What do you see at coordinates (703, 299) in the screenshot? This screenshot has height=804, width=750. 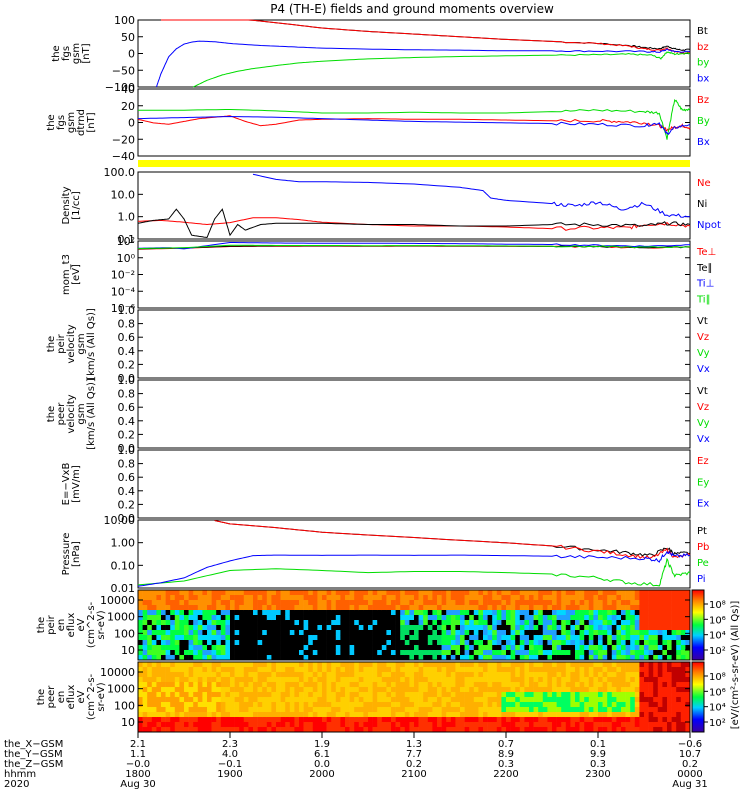 I see `legend-entry: Ti∥` at bounding box center [703, 299].